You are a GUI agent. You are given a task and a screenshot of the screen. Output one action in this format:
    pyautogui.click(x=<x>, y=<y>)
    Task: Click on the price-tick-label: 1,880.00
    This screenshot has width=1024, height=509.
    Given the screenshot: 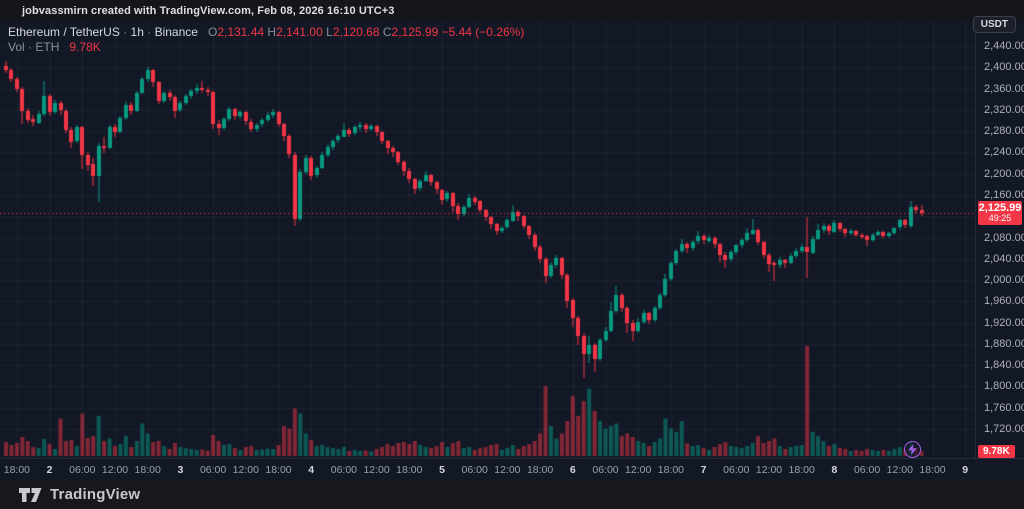 What is the action you would take?
    pyautogui.click(x=1004, y=343)
    